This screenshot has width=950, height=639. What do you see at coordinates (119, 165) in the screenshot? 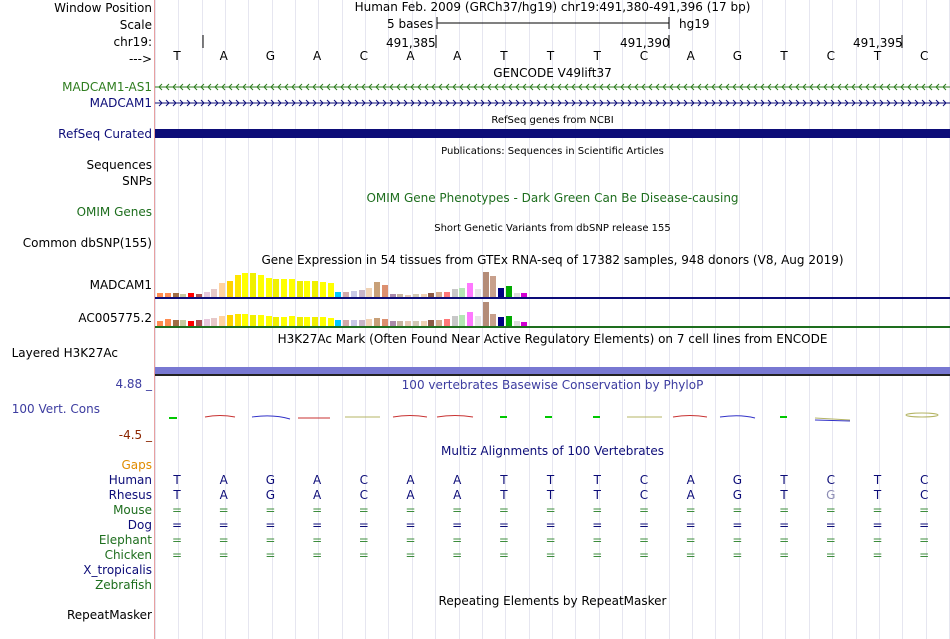
I see `track-label-sequences: Sequences` at bounding box center [119, 165].